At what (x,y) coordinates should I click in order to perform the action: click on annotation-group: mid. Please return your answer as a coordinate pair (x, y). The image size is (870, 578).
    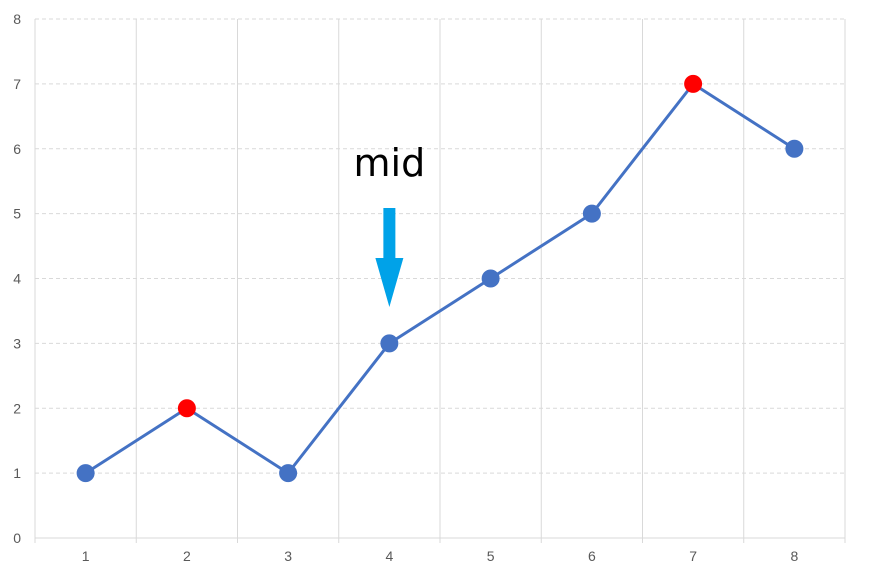
    Looking at the image, I should click on (390, 224).